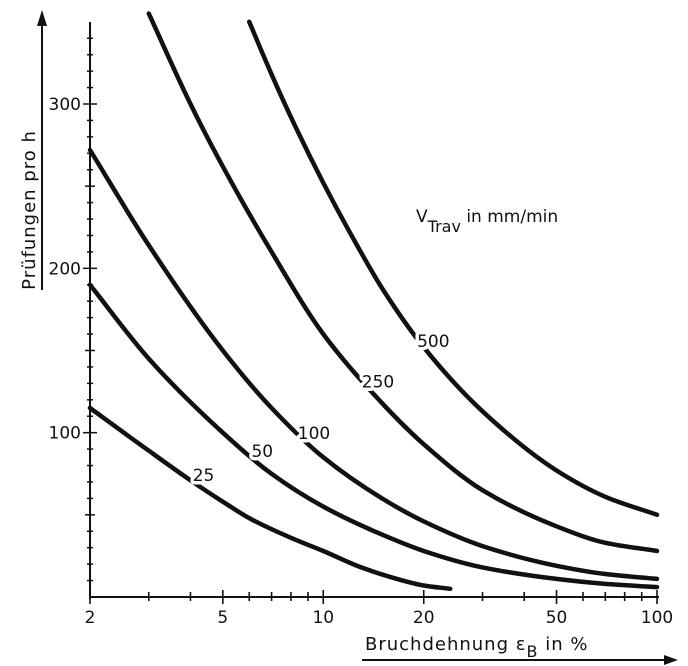 The image size is (688, 666). Describe the element at coordinates (65, 269) in the screenshot. I see `y-tick-label: 200` at that location.